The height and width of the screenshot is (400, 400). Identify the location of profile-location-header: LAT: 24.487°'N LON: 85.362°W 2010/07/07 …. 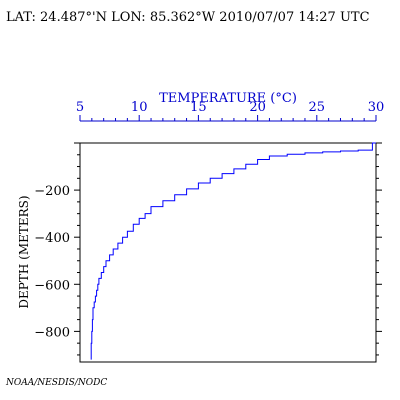
(188, 17).